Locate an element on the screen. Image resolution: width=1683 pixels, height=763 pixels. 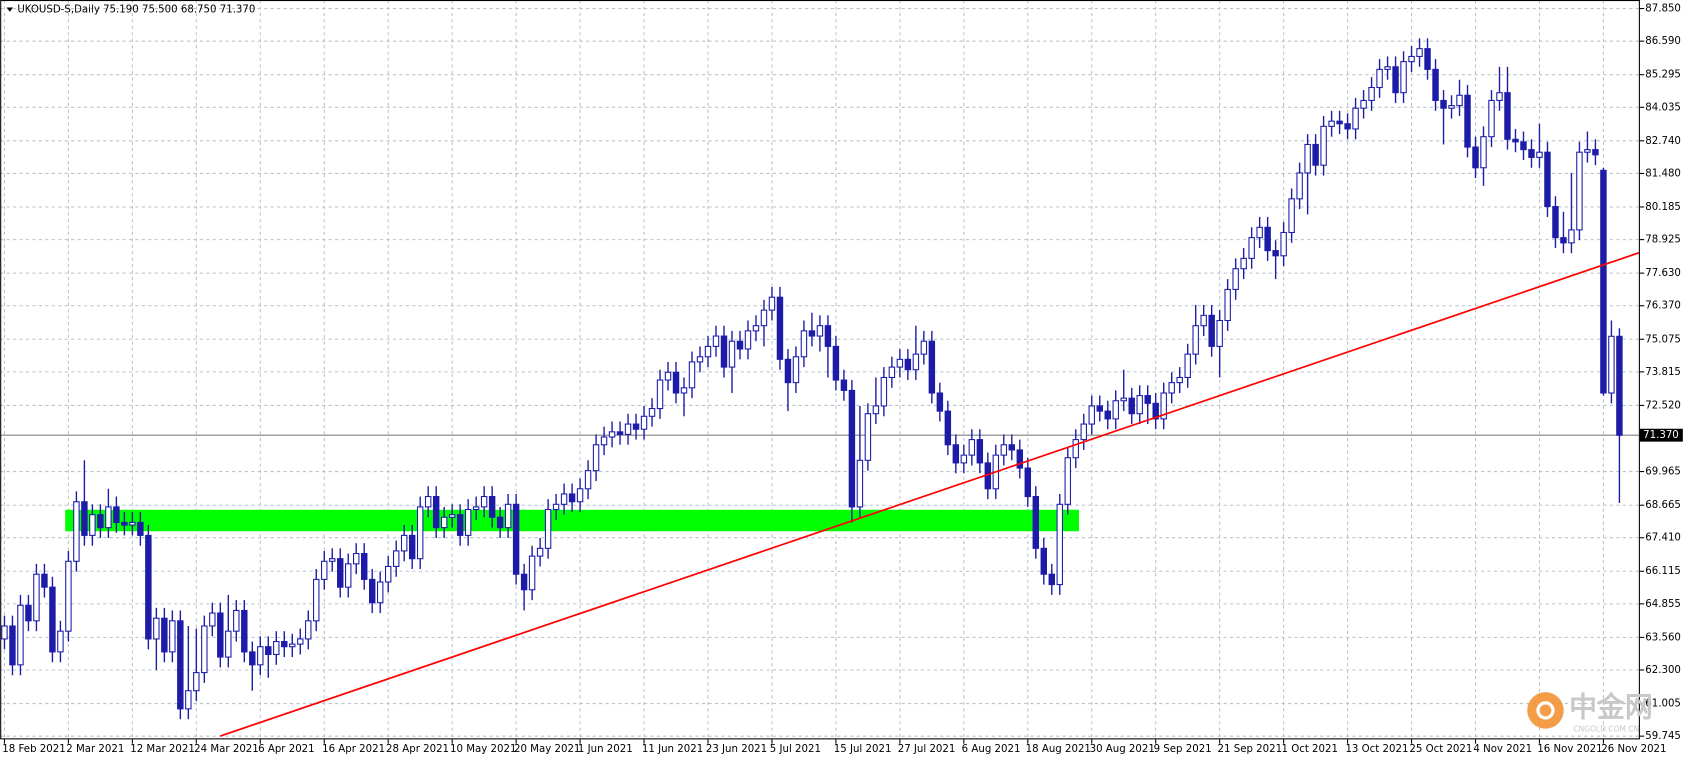
y-tick-label: 82.740 is located at coordinates (1663, 141).